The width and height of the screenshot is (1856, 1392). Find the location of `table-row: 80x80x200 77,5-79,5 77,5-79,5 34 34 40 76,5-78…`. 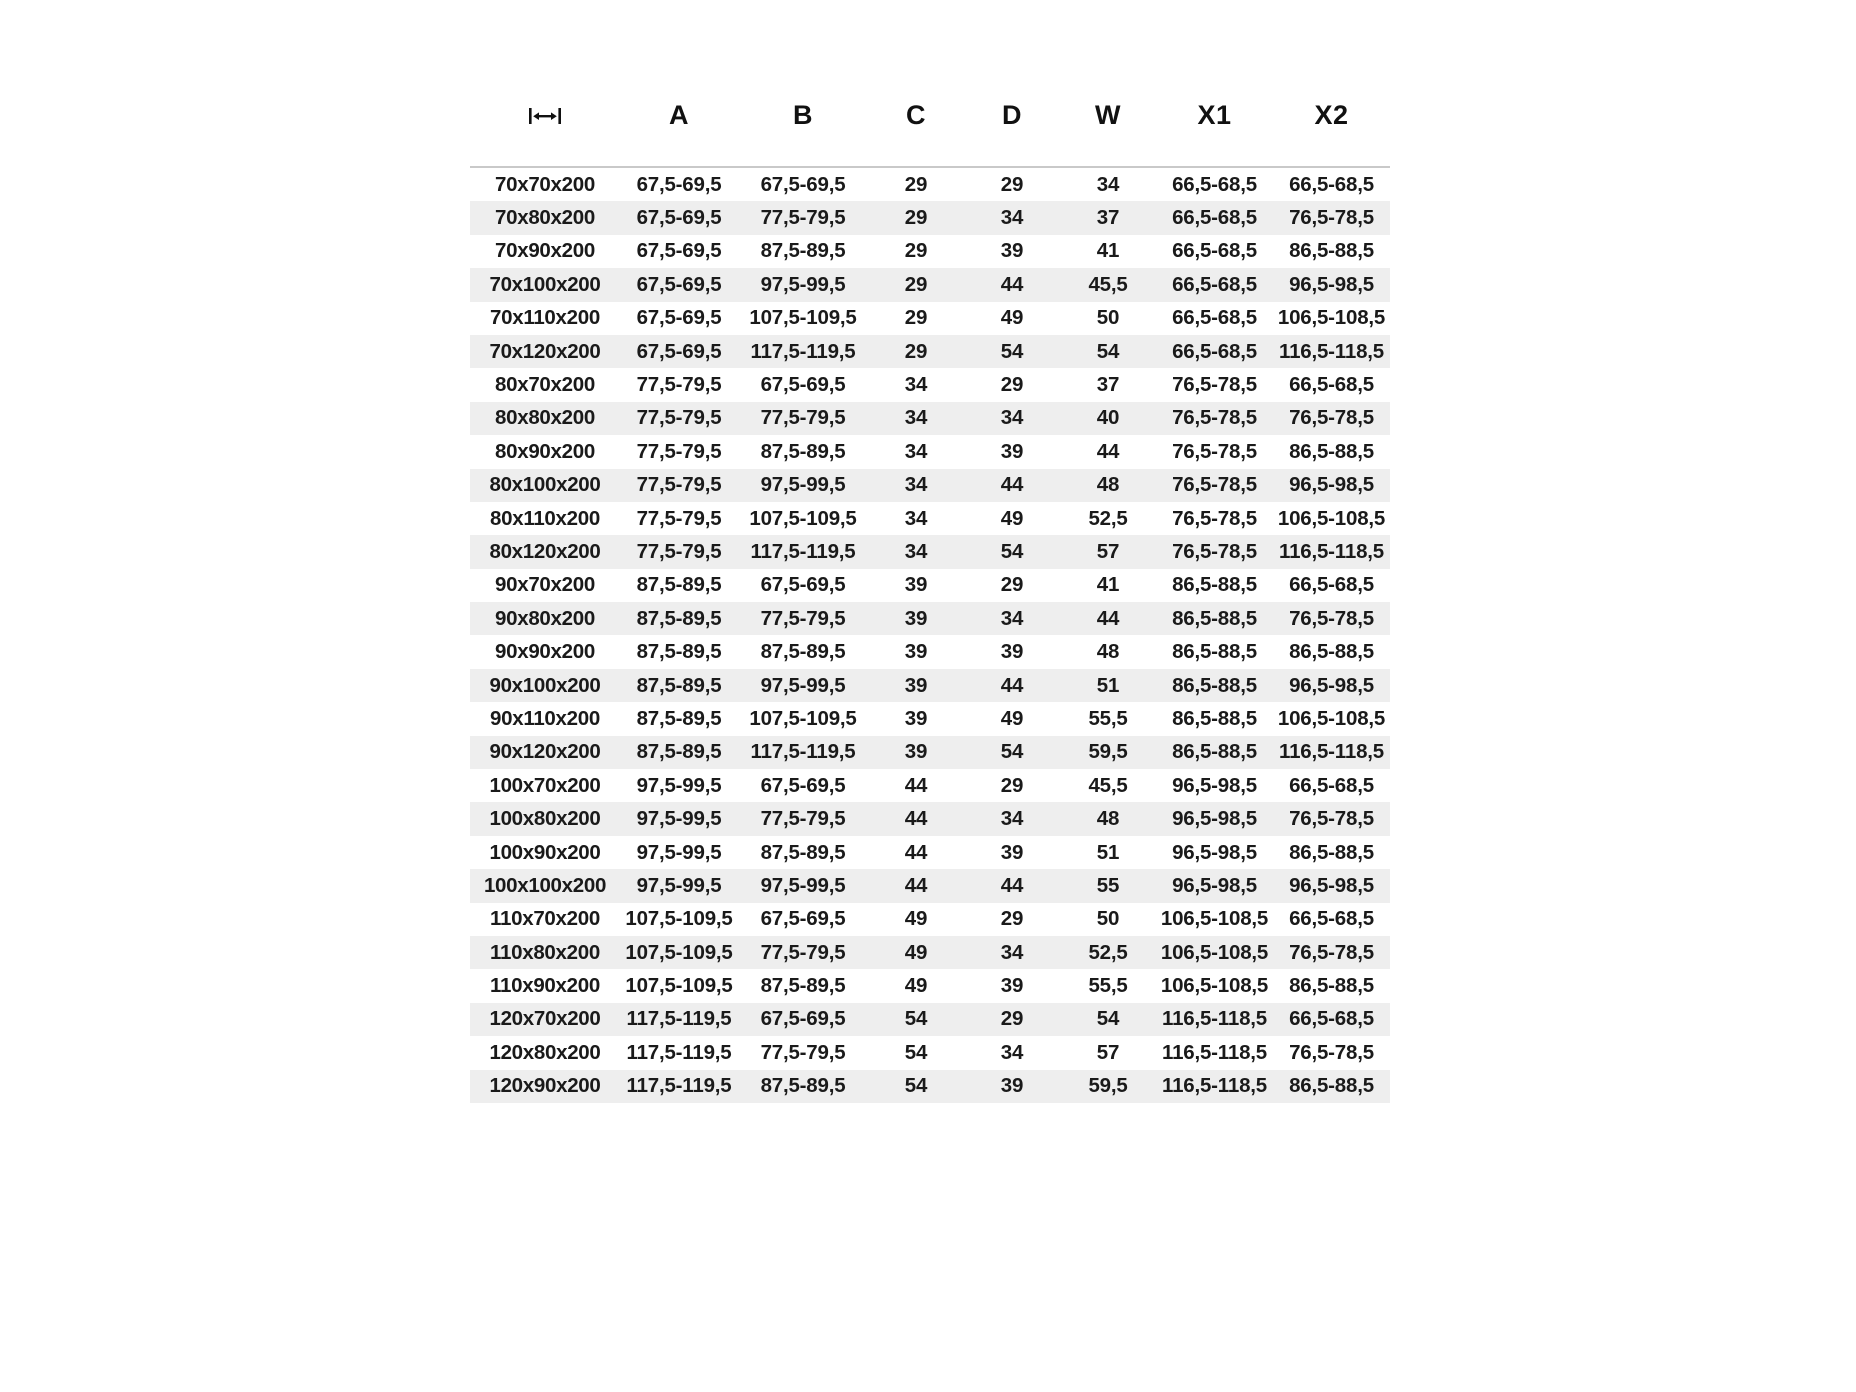

table-row: 80x80x200 77,5-79,5 77,5-79,5 34 34 40 76,5-78… is located at coordinates (930, 418).